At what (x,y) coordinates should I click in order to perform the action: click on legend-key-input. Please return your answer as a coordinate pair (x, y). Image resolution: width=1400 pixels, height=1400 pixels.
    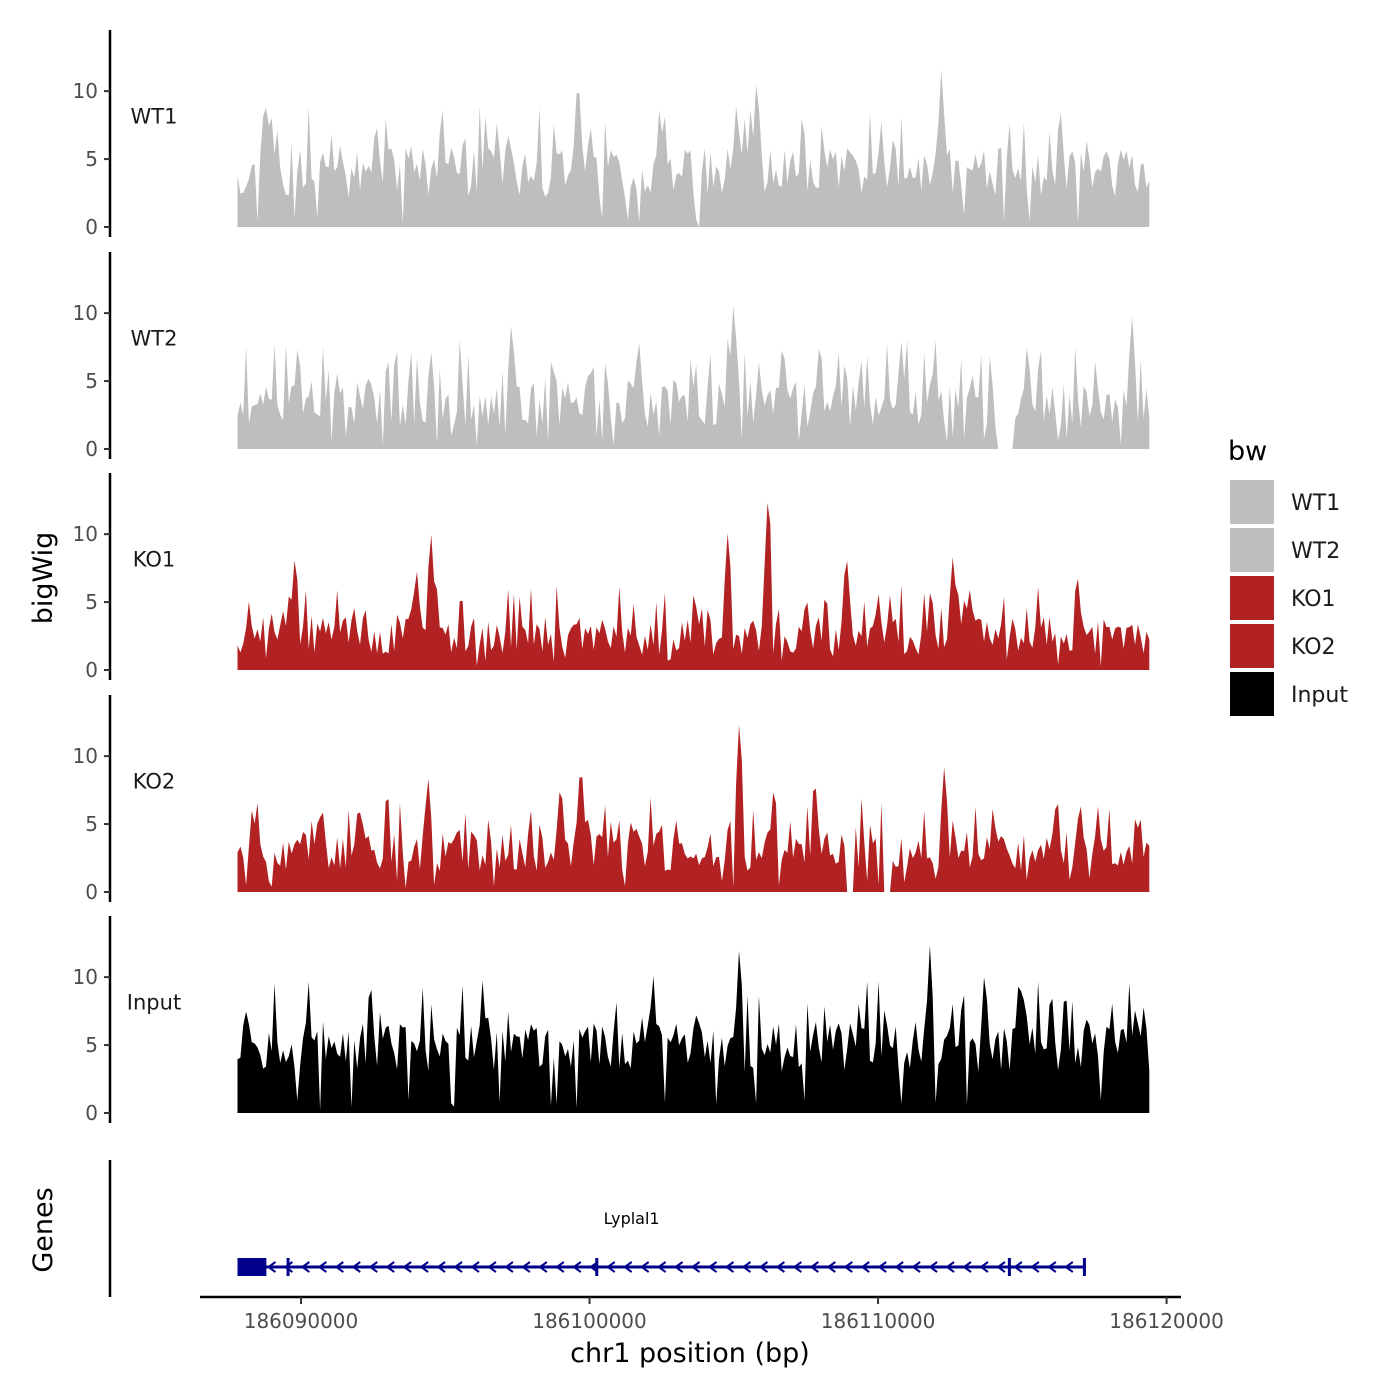
    Looking at the image, I should click on (1252, 694).